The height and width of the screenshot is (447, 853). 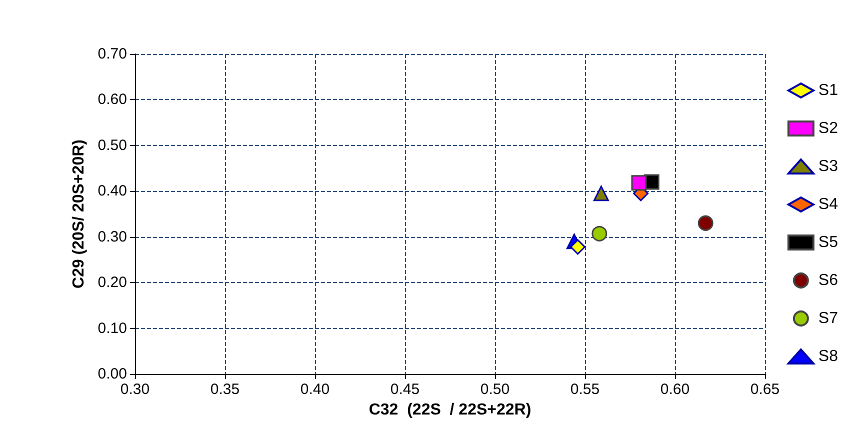 What do you see at coordinates (495, 389) in the screenshot?
I see `x-tick-label: 0.50` at bounding box center [495, 389].